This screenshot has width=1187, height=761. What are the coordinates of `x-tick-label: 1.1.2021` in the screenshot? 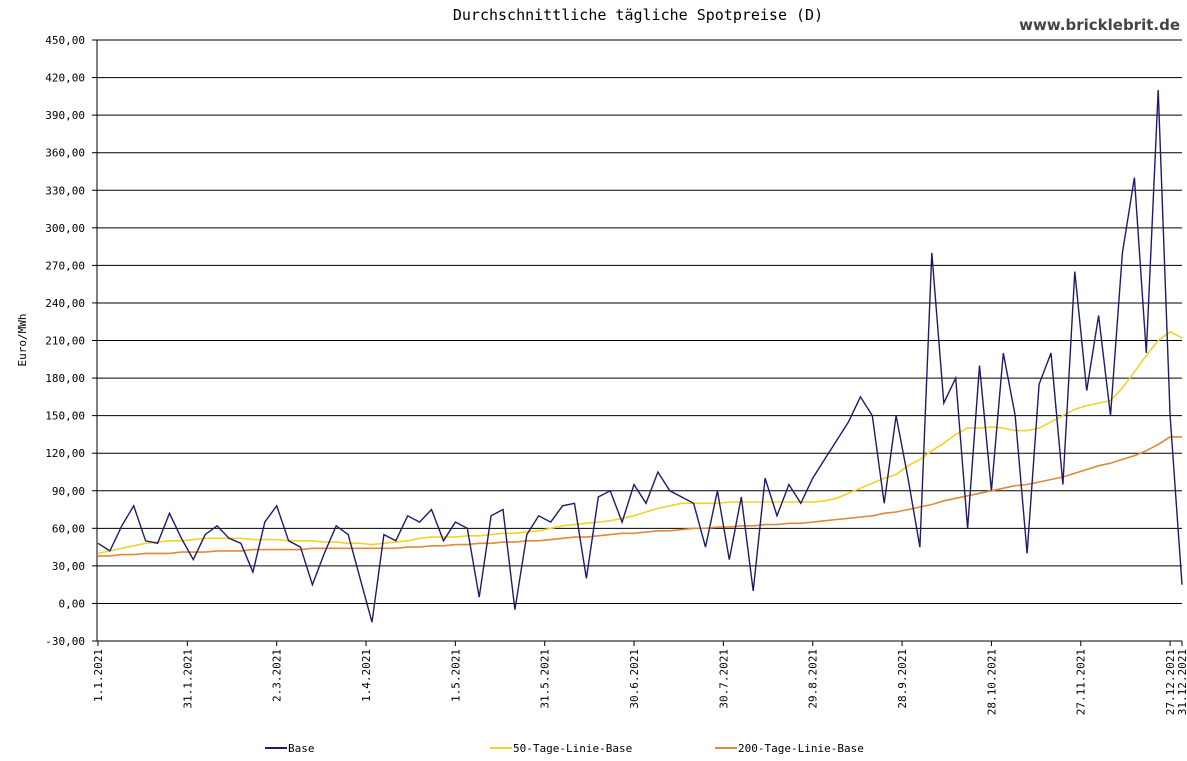 It's located at (98, 675).